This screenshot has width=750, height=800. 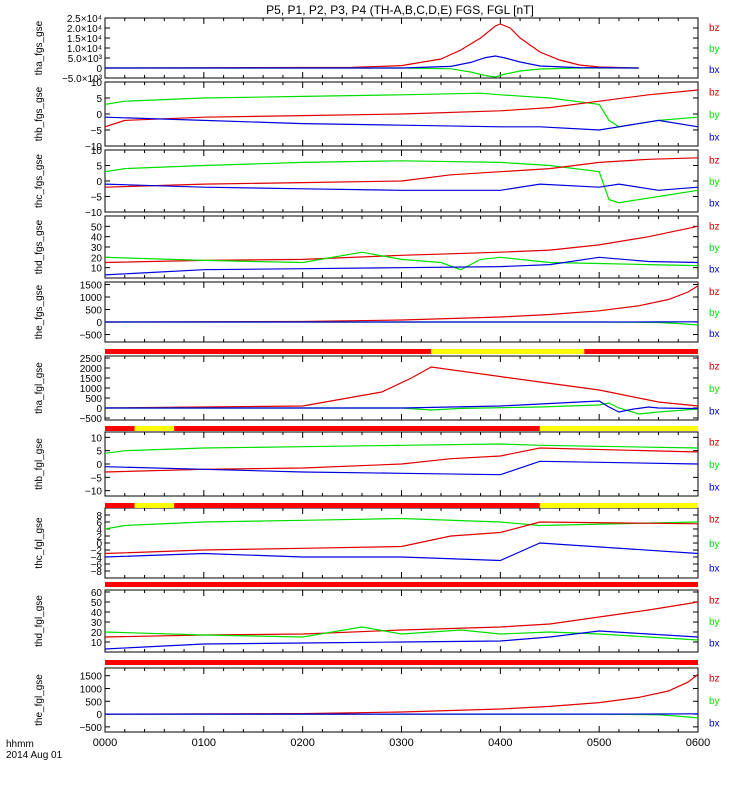 What do you see at coordinates (97, 551) in the screenshot?
I see `y-tick-label: −2` at bounding box center [97, 551].